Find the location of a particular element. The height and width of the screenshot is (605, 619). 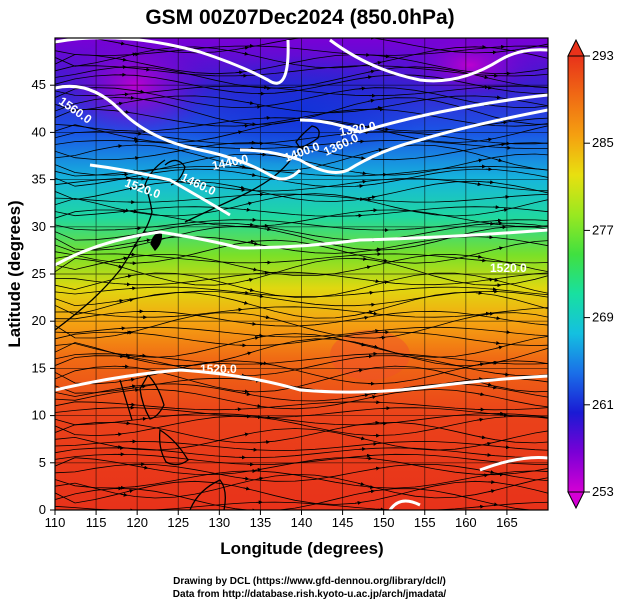

x-tick-label: 130 is located at coordinates (219, 522).